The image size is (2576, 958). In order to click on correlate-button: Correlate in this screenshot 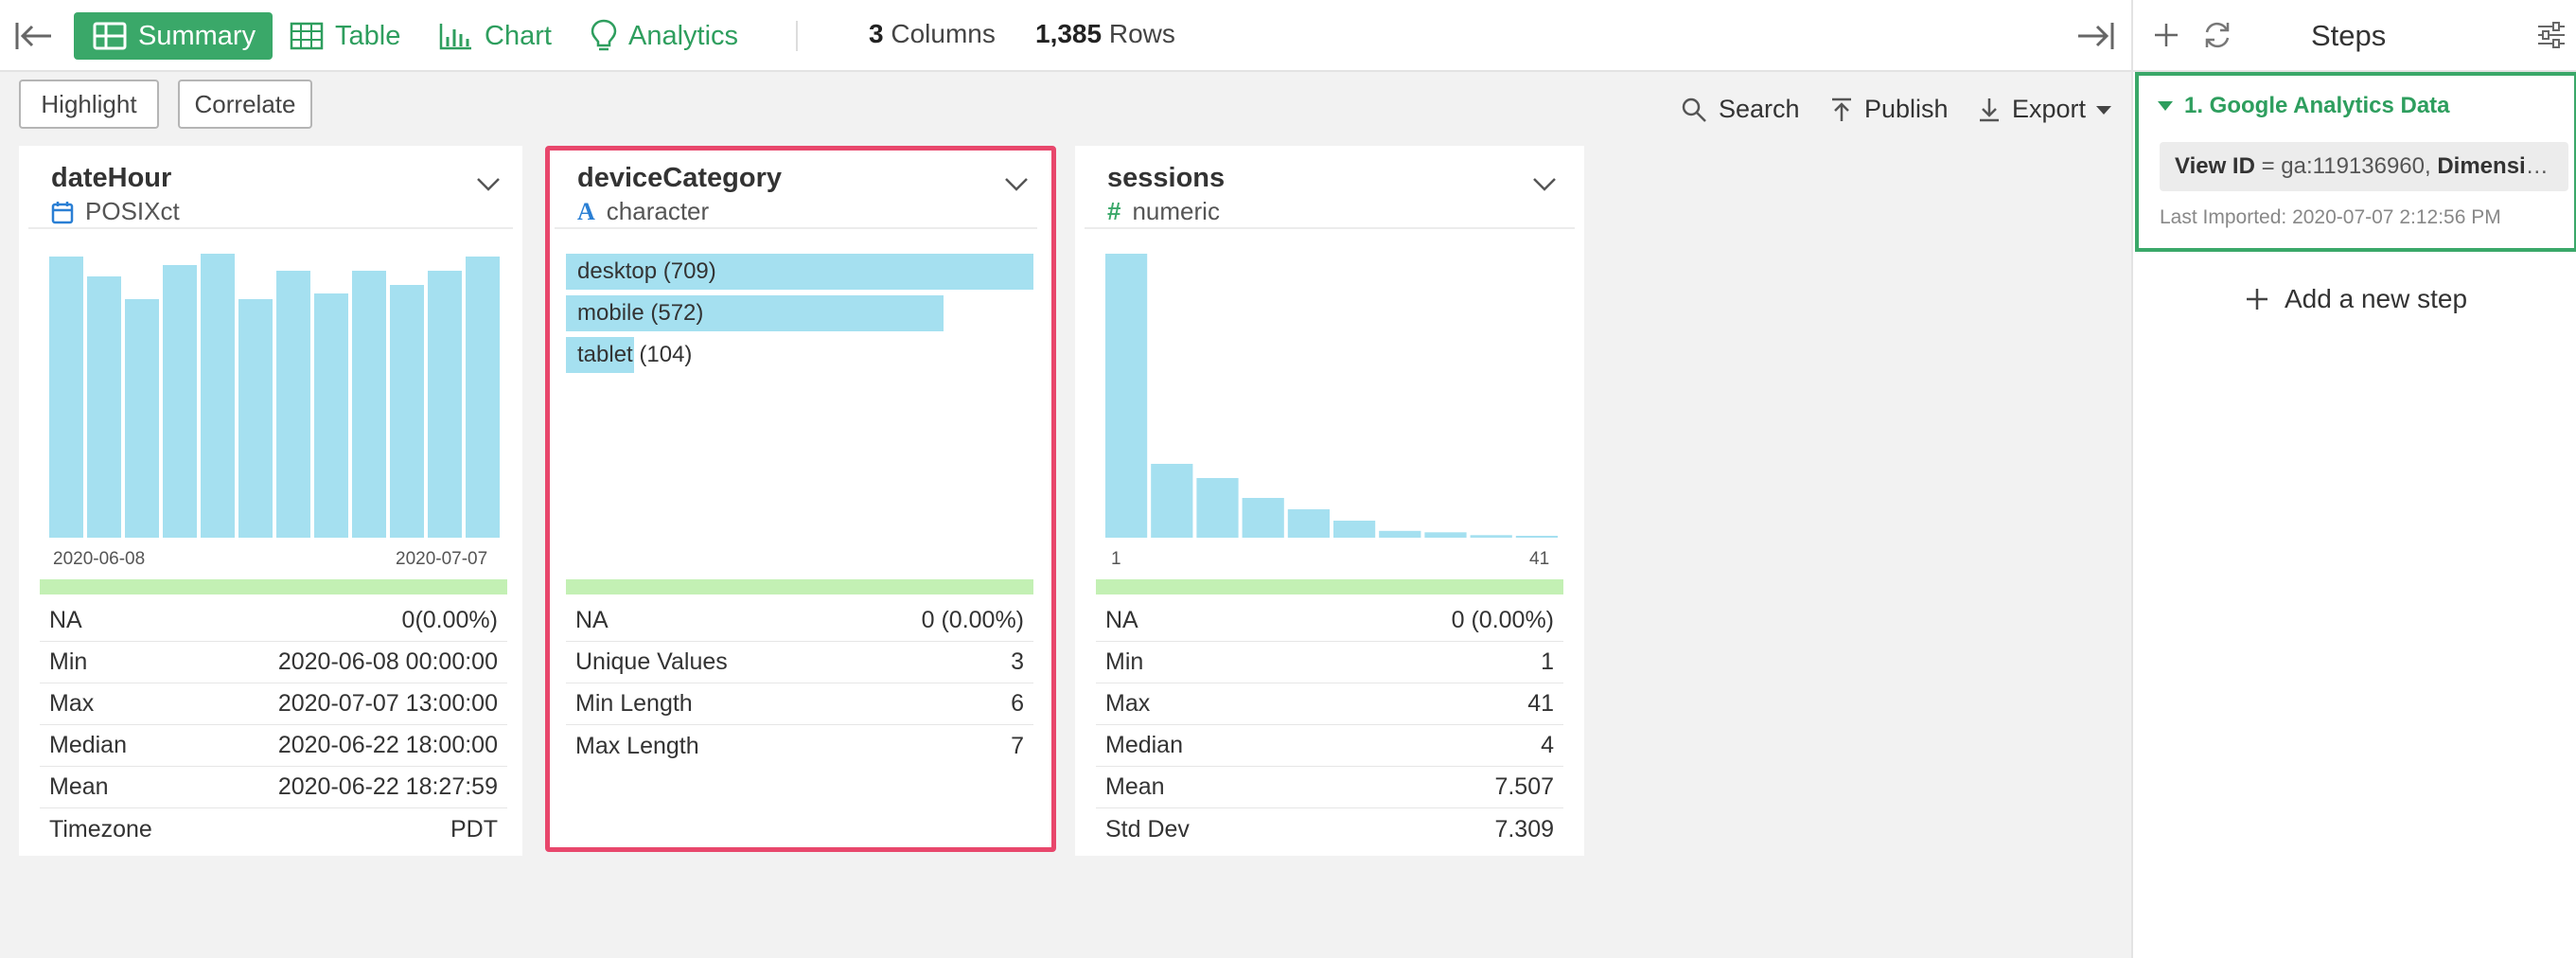, I will do `click(245, 104)`.